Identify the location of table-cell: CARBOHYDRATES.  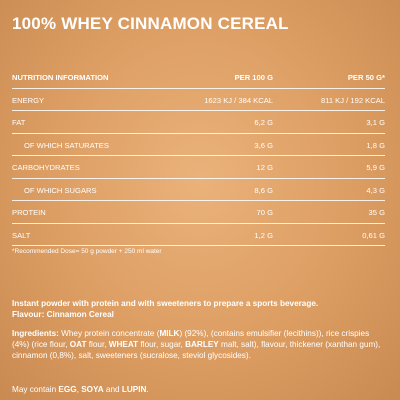
(46, 167).